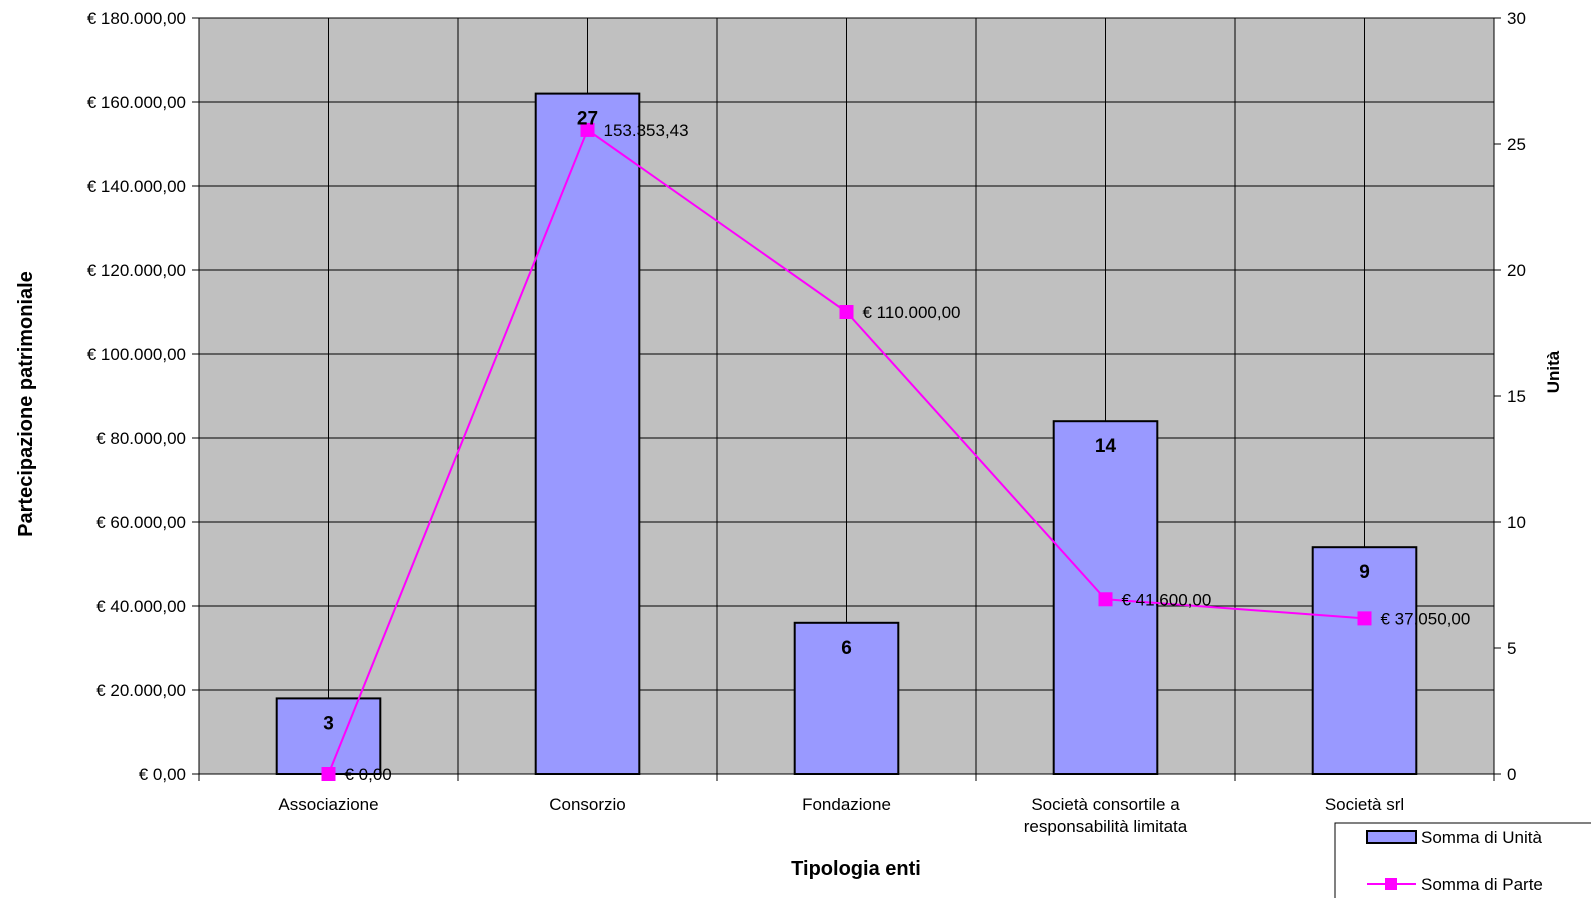  I want to click on y2-axis-title: Unità, so click(1553, 371).